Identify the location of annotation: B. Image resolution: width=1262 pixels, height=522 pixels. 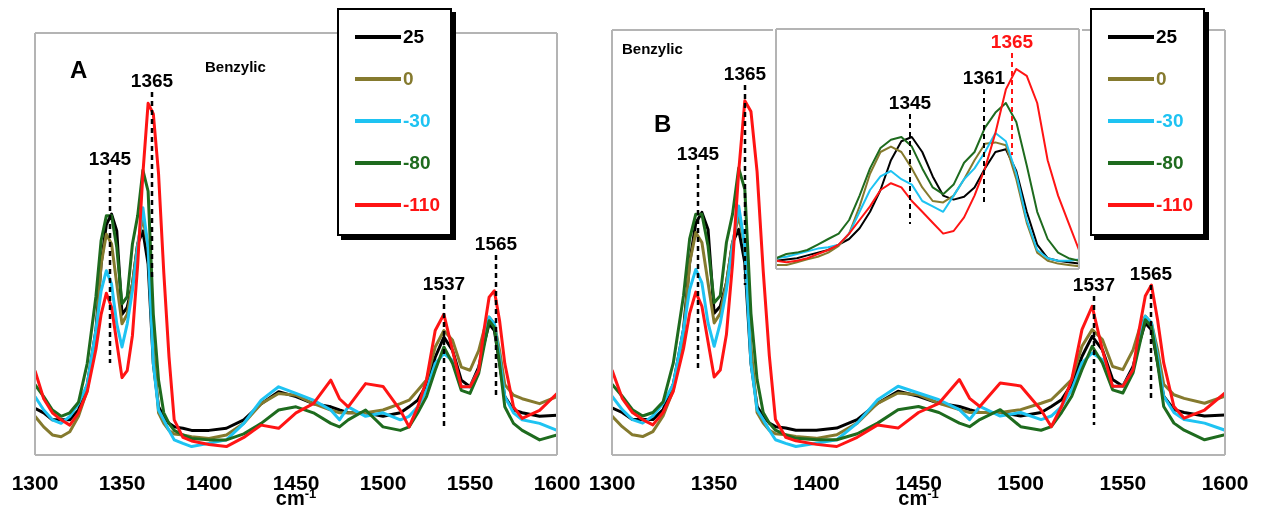
(663, 124).